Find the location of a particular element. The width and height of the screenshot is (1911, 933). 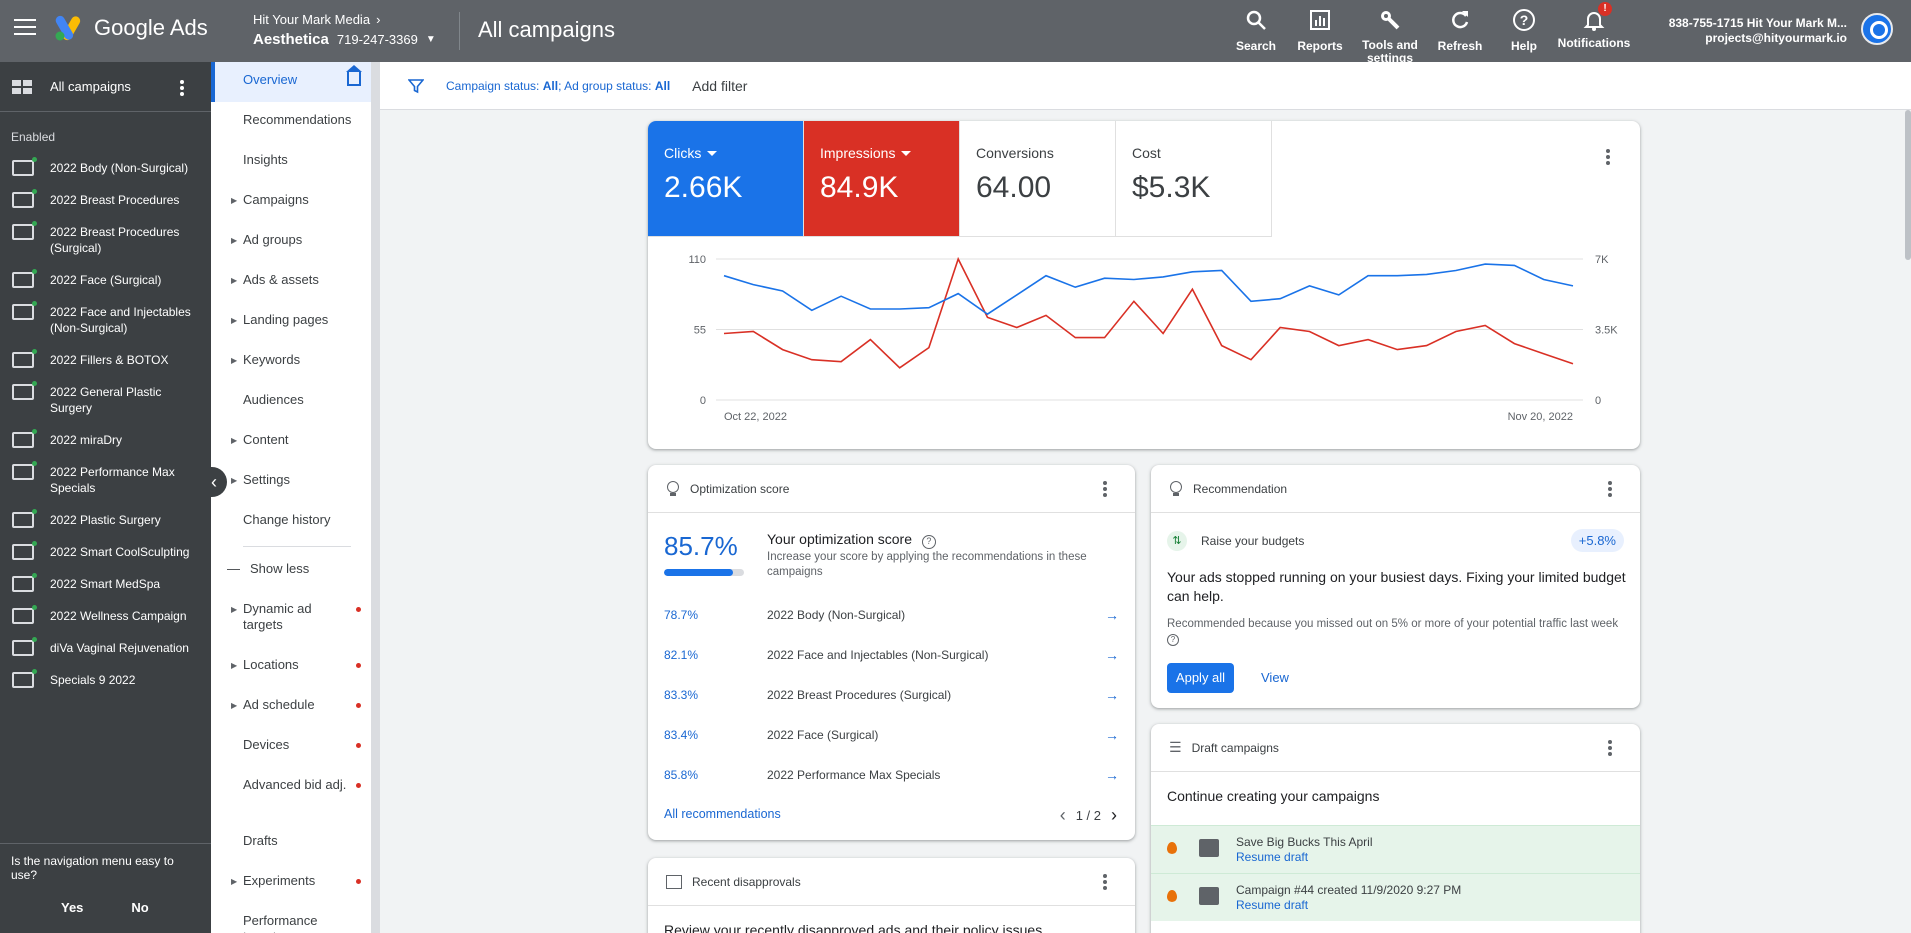

x-start-label: Oct 22, 2022 is located at coordinates (755, 417).